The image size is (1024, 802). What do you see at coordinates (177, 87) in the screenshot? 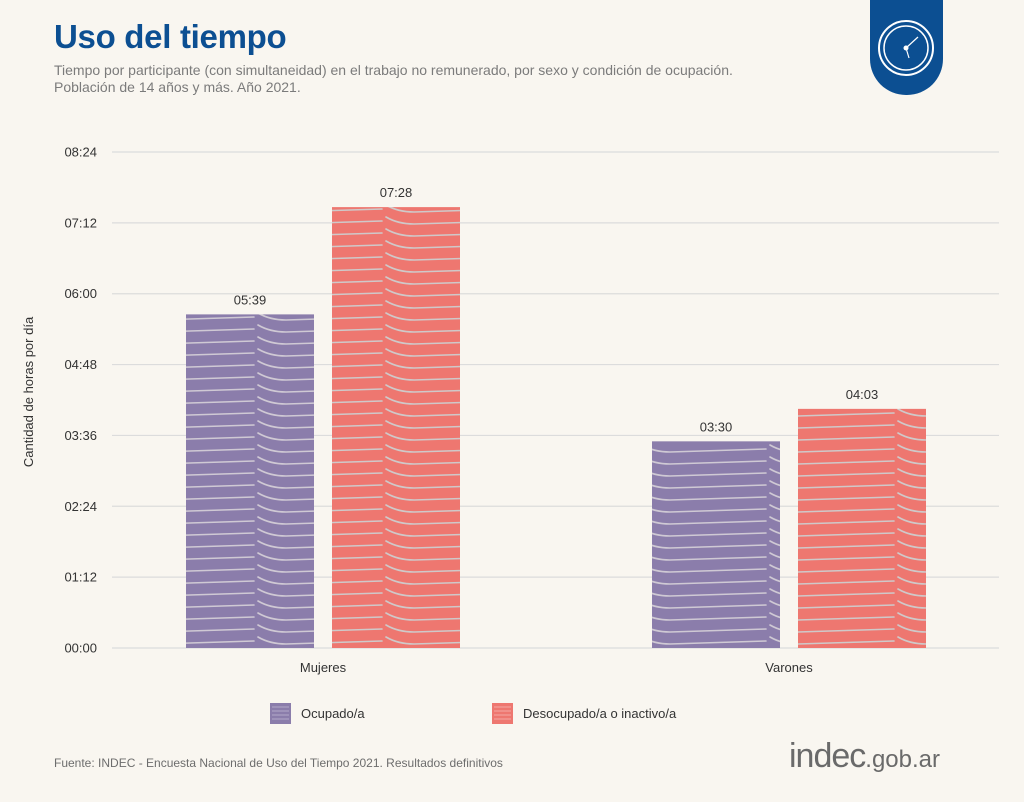
I see `subtitle-line-2: Población de 14 años y más. Año 2021.` at bounding box center [177, 87].